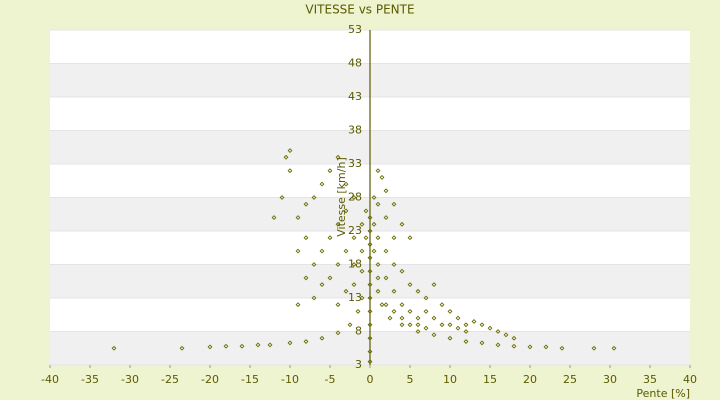 Image resolution: width=720 pixels, height=400 pixels. I want to click on x-tick-label: 30, so click(610, 379).